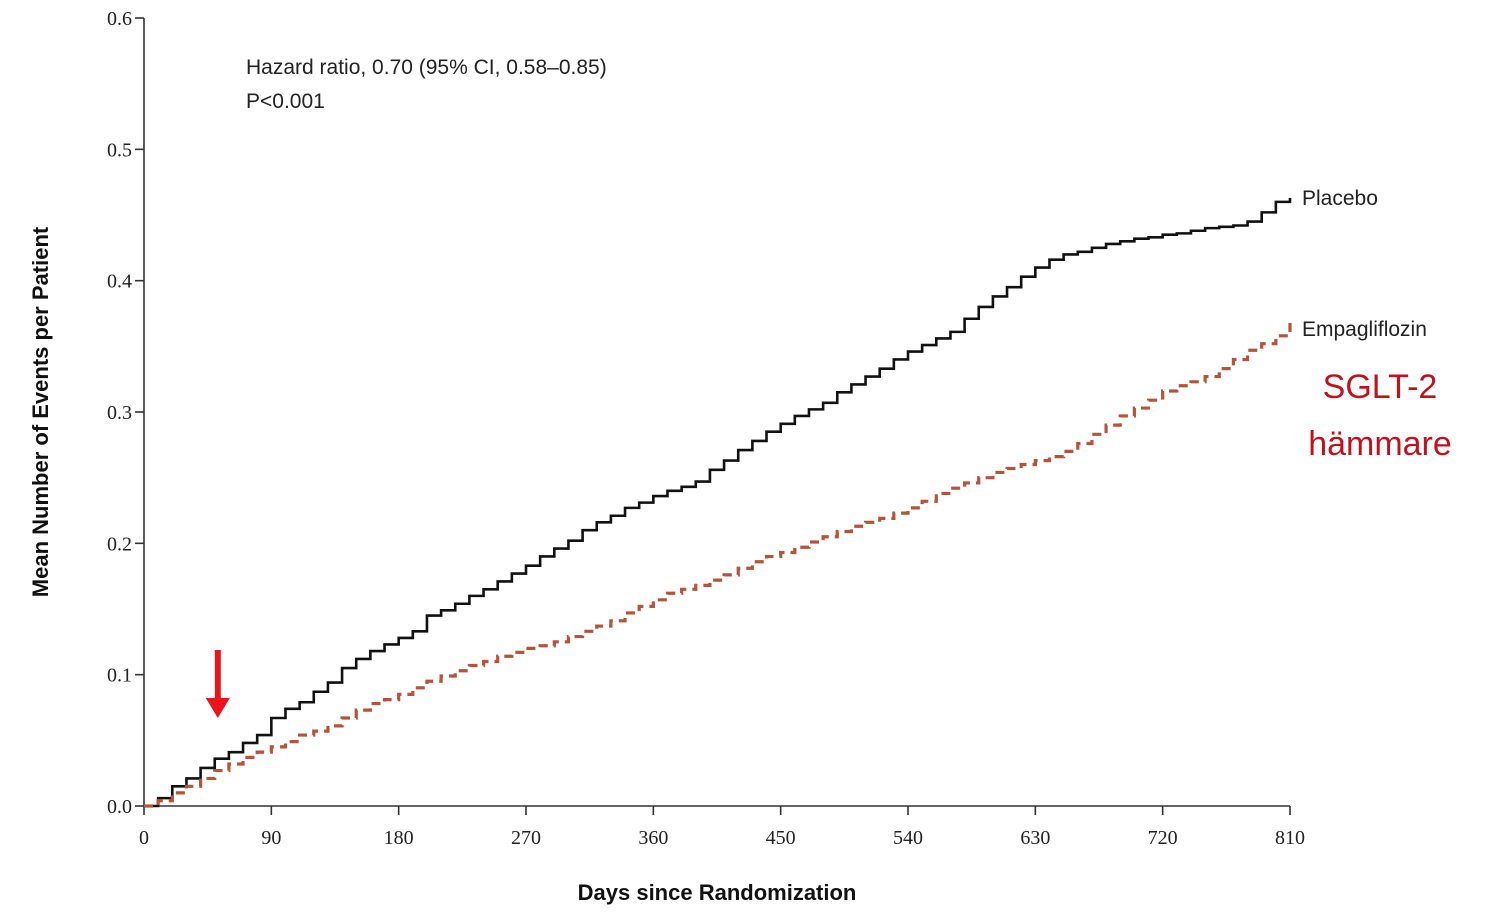 This screenshot has height=916, width=1486. I want to click on x-tick-label: 450, so click(781, 838).